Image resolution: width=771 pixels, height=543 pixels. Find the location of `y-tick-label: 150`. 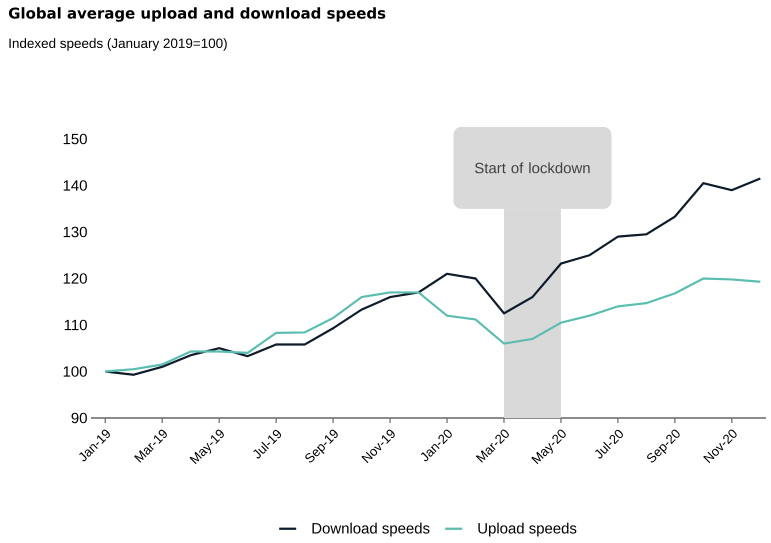

y-tick-label: 150 is located at coordinates (75, 139).